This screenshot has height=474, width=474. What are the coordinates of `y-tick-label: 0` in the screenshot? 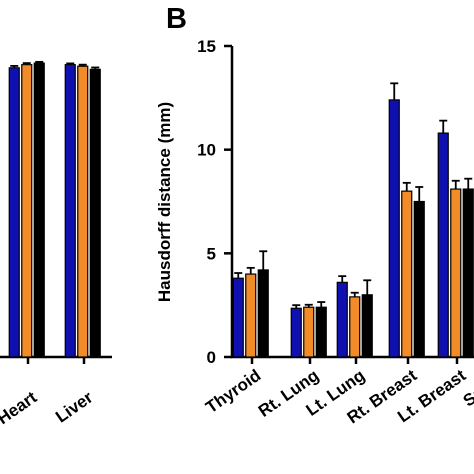 It's located at (211, 357).